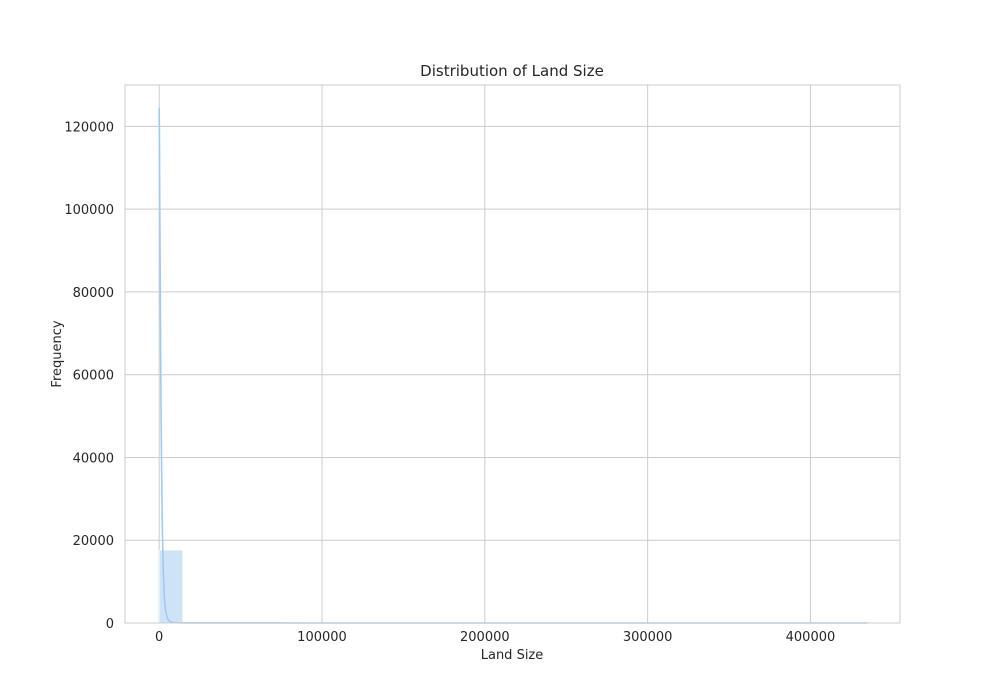 The image size is (1000, 700). Describe the element at coordinates (648, 637) in the screenshot. I see `x-tick-label: 300000` at that location.